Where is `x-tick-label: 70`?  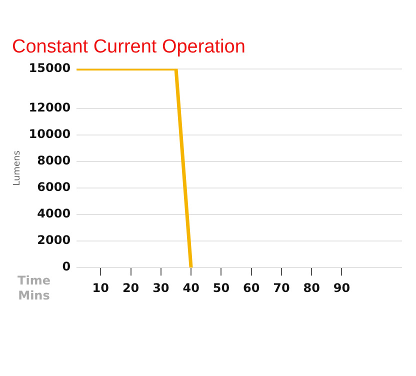 x-tick-label: 70 is located at coordinates (281, 287).